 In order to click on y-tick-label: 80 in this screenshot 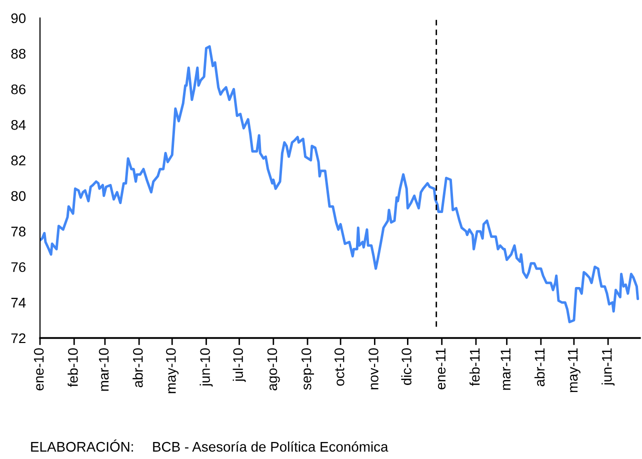, I will do `click(18, 196)`.